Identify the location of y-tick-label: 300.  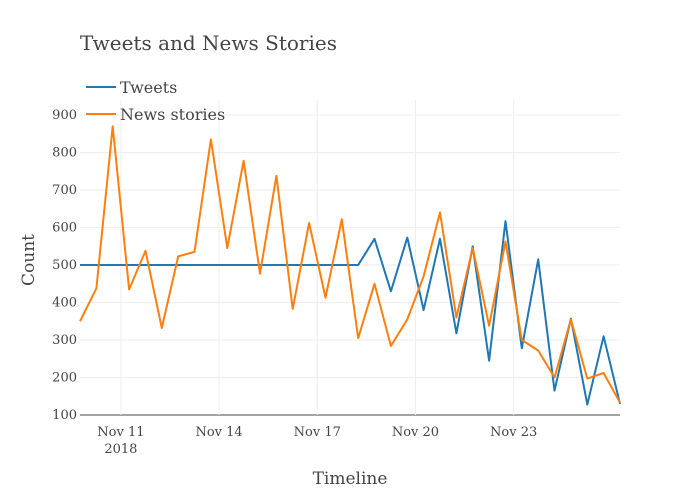
(64, 340).